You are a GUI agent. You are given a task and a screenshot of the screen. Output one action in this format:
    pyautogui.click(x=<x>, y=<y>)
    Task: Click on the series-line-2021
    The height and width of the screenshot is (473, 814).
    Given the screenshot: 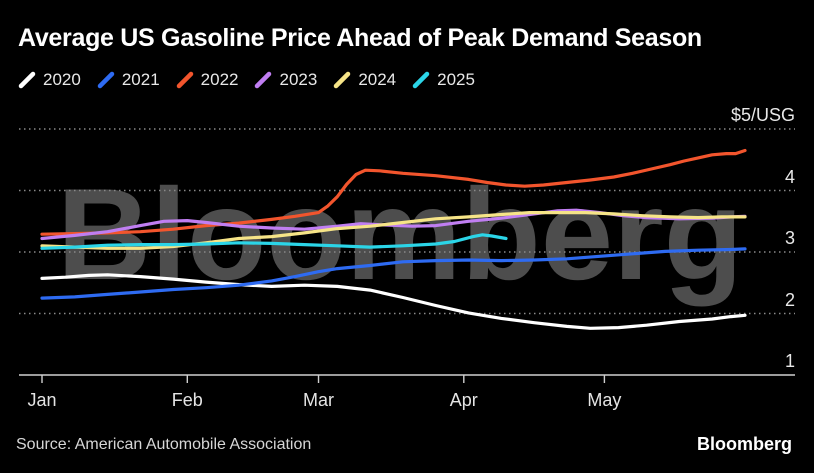 What is the action you would take?
    pyautogui.click(x=393, y=273)
    